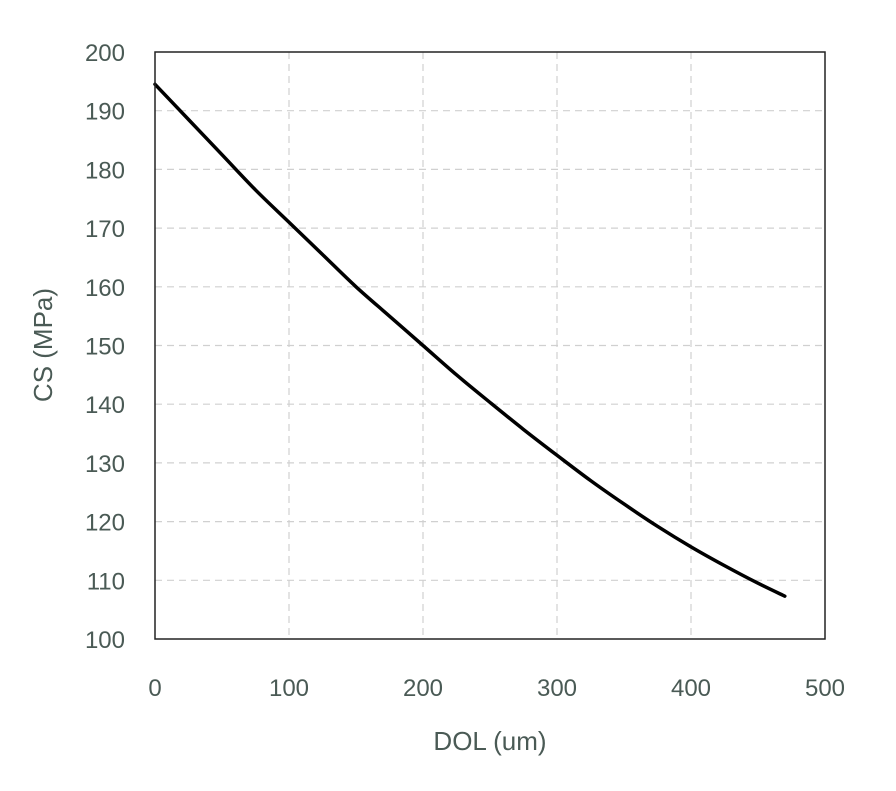  I want to click on x-tick-label: 200, so click(423, 688).